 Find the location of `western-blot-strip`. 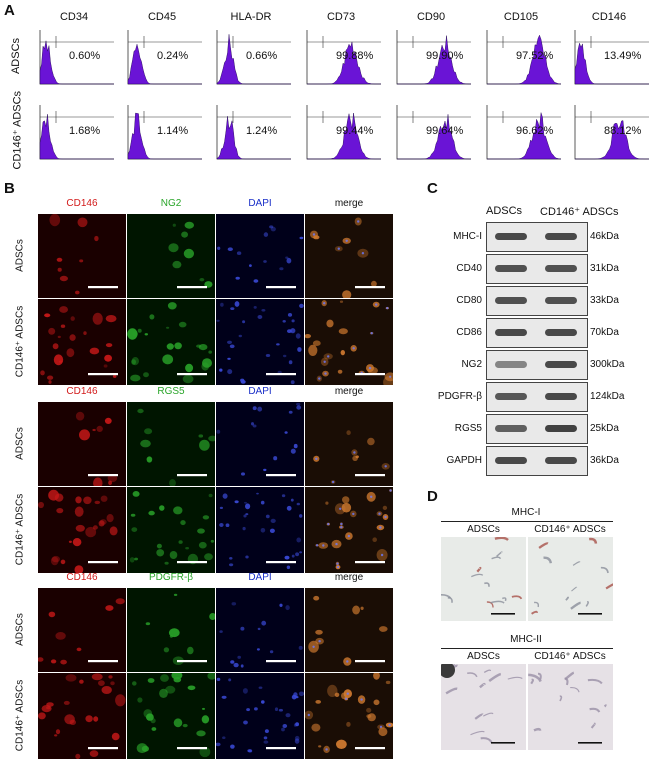

western-blot-strip is located at coordinates (537, 461).